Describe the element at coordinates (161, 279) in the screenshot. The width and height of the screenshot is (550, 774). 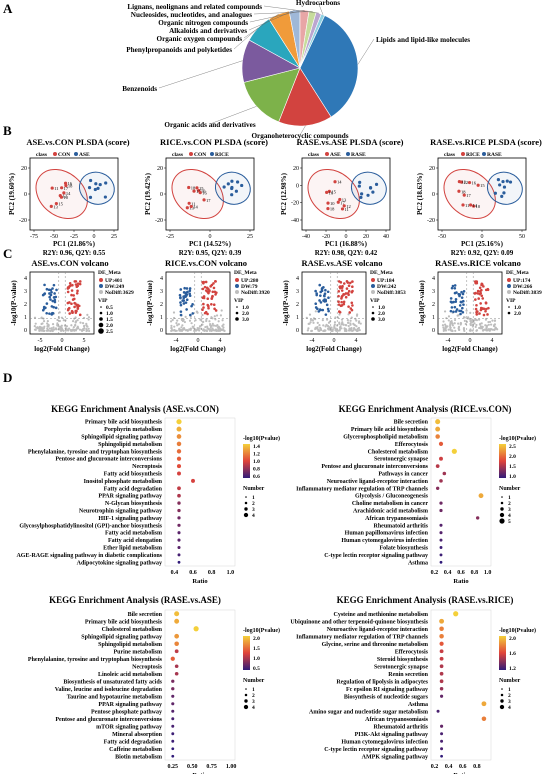
I see `volcano-y-tick-label: 4` at that location.